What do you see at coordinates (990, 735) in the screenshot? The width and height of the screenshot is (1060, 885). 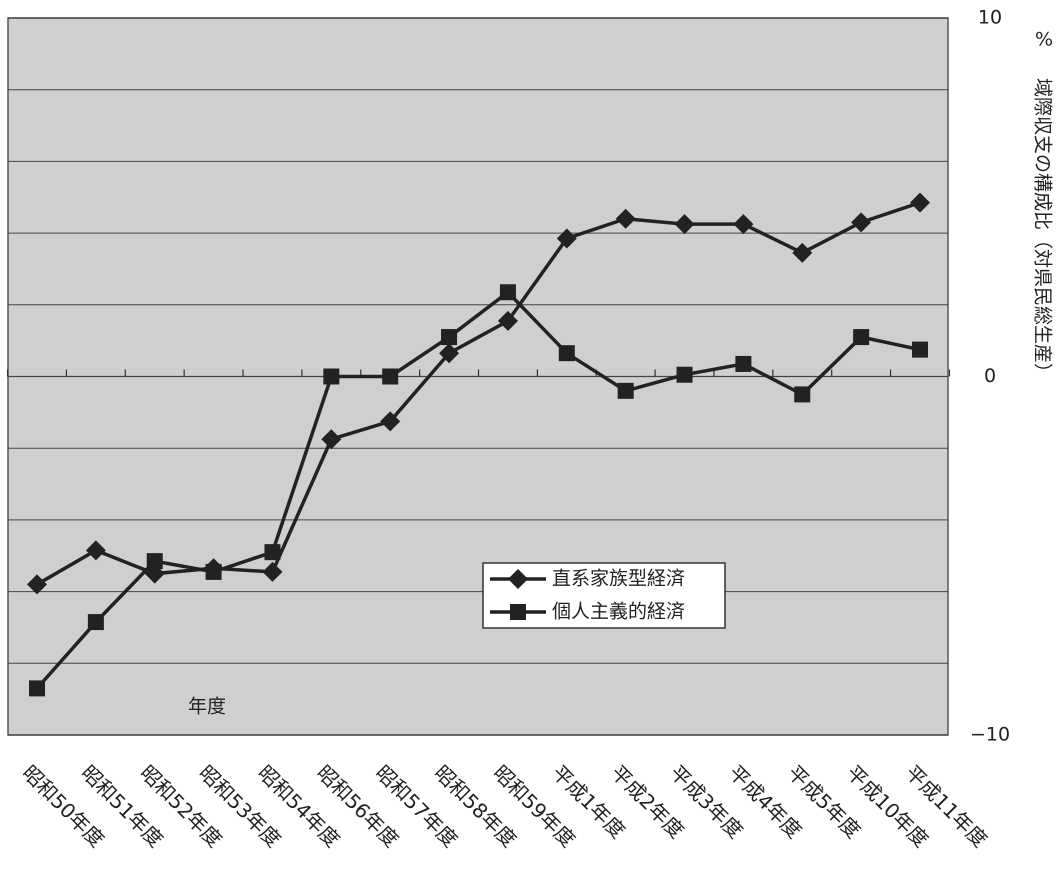 I see `y-tick-label: −10` at bounding box center [990, 735].